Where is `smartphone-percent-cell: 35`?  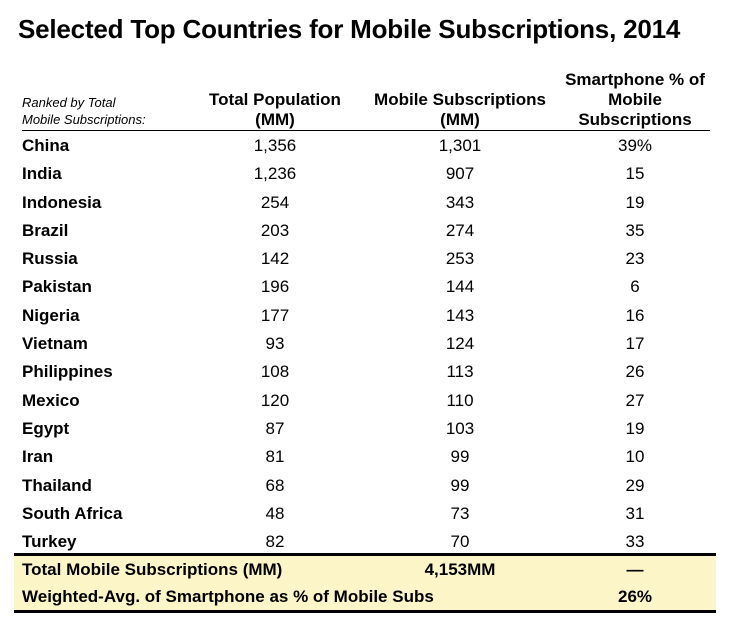
smartphone-percent-cell: 35 is located at coordinates (635, 230).